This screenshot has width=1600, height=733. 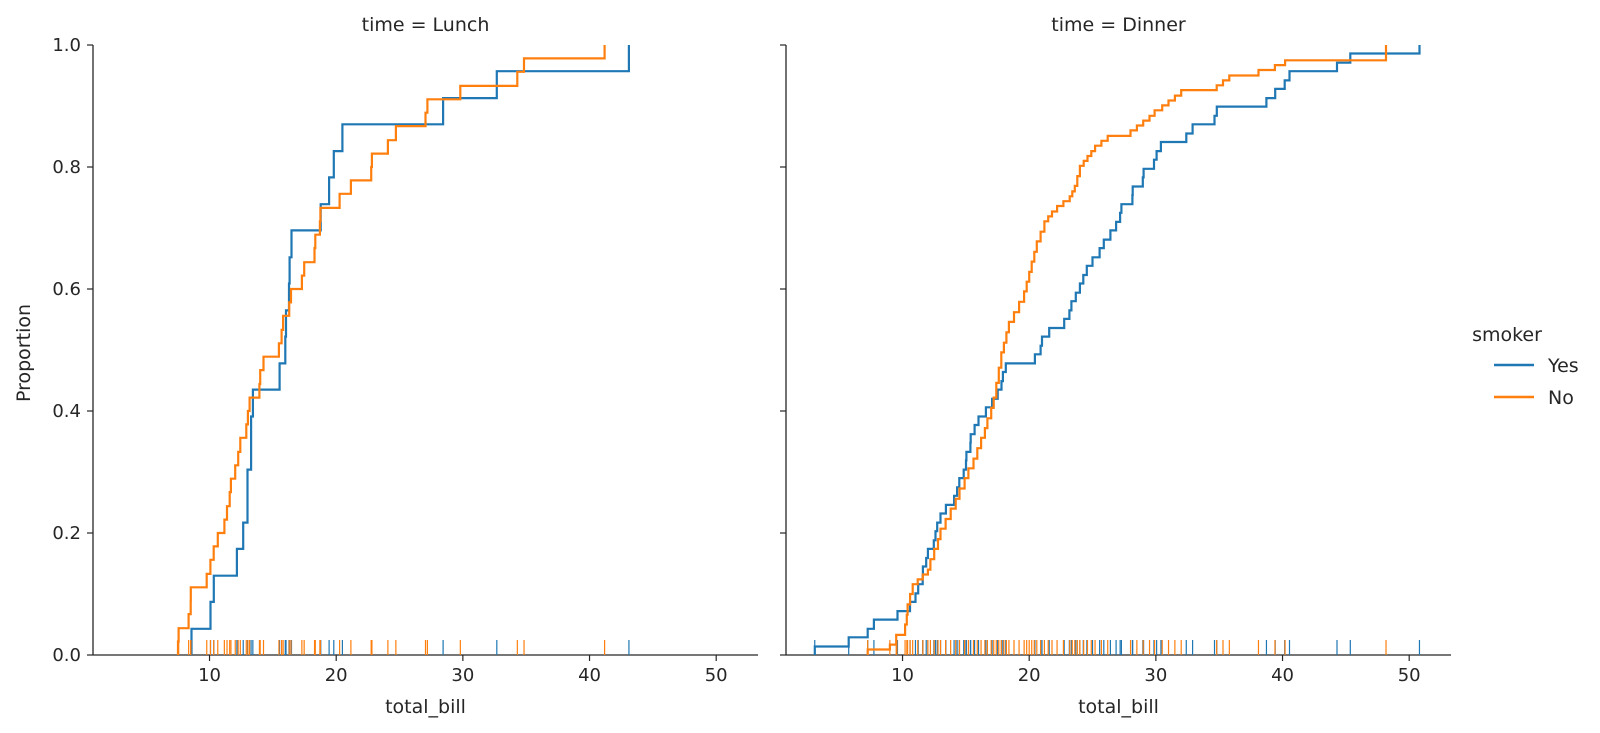 I want to click on legend-title: smoker, so click(x=1507, y=335).